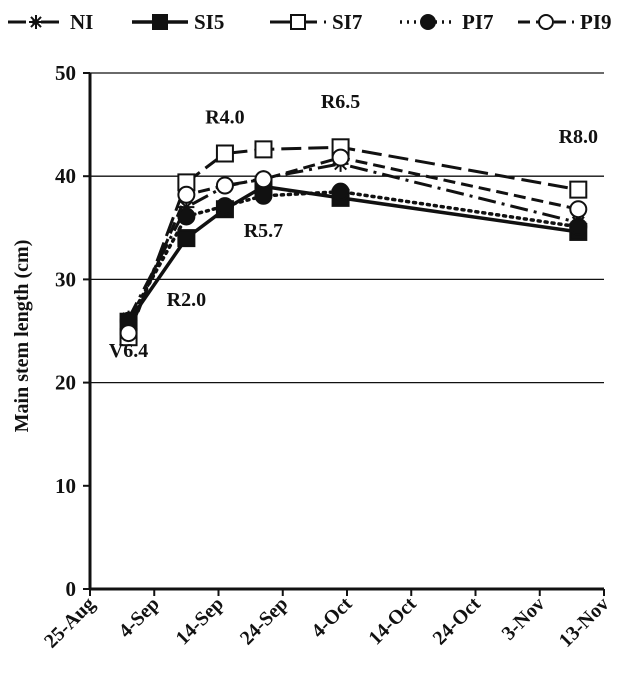 The image size is (620, 678). I want to click on stage-label: R5.7, so click(263, 231).